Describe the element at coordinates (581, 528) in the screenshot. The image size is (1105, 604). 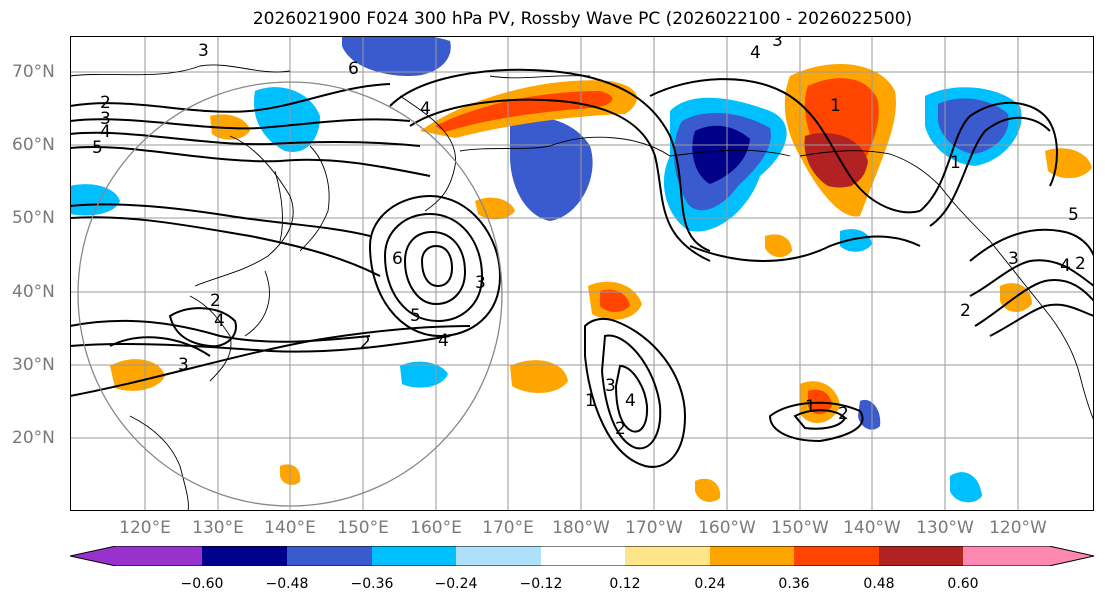
I see `lon-label-180w: 180°W` at that location.